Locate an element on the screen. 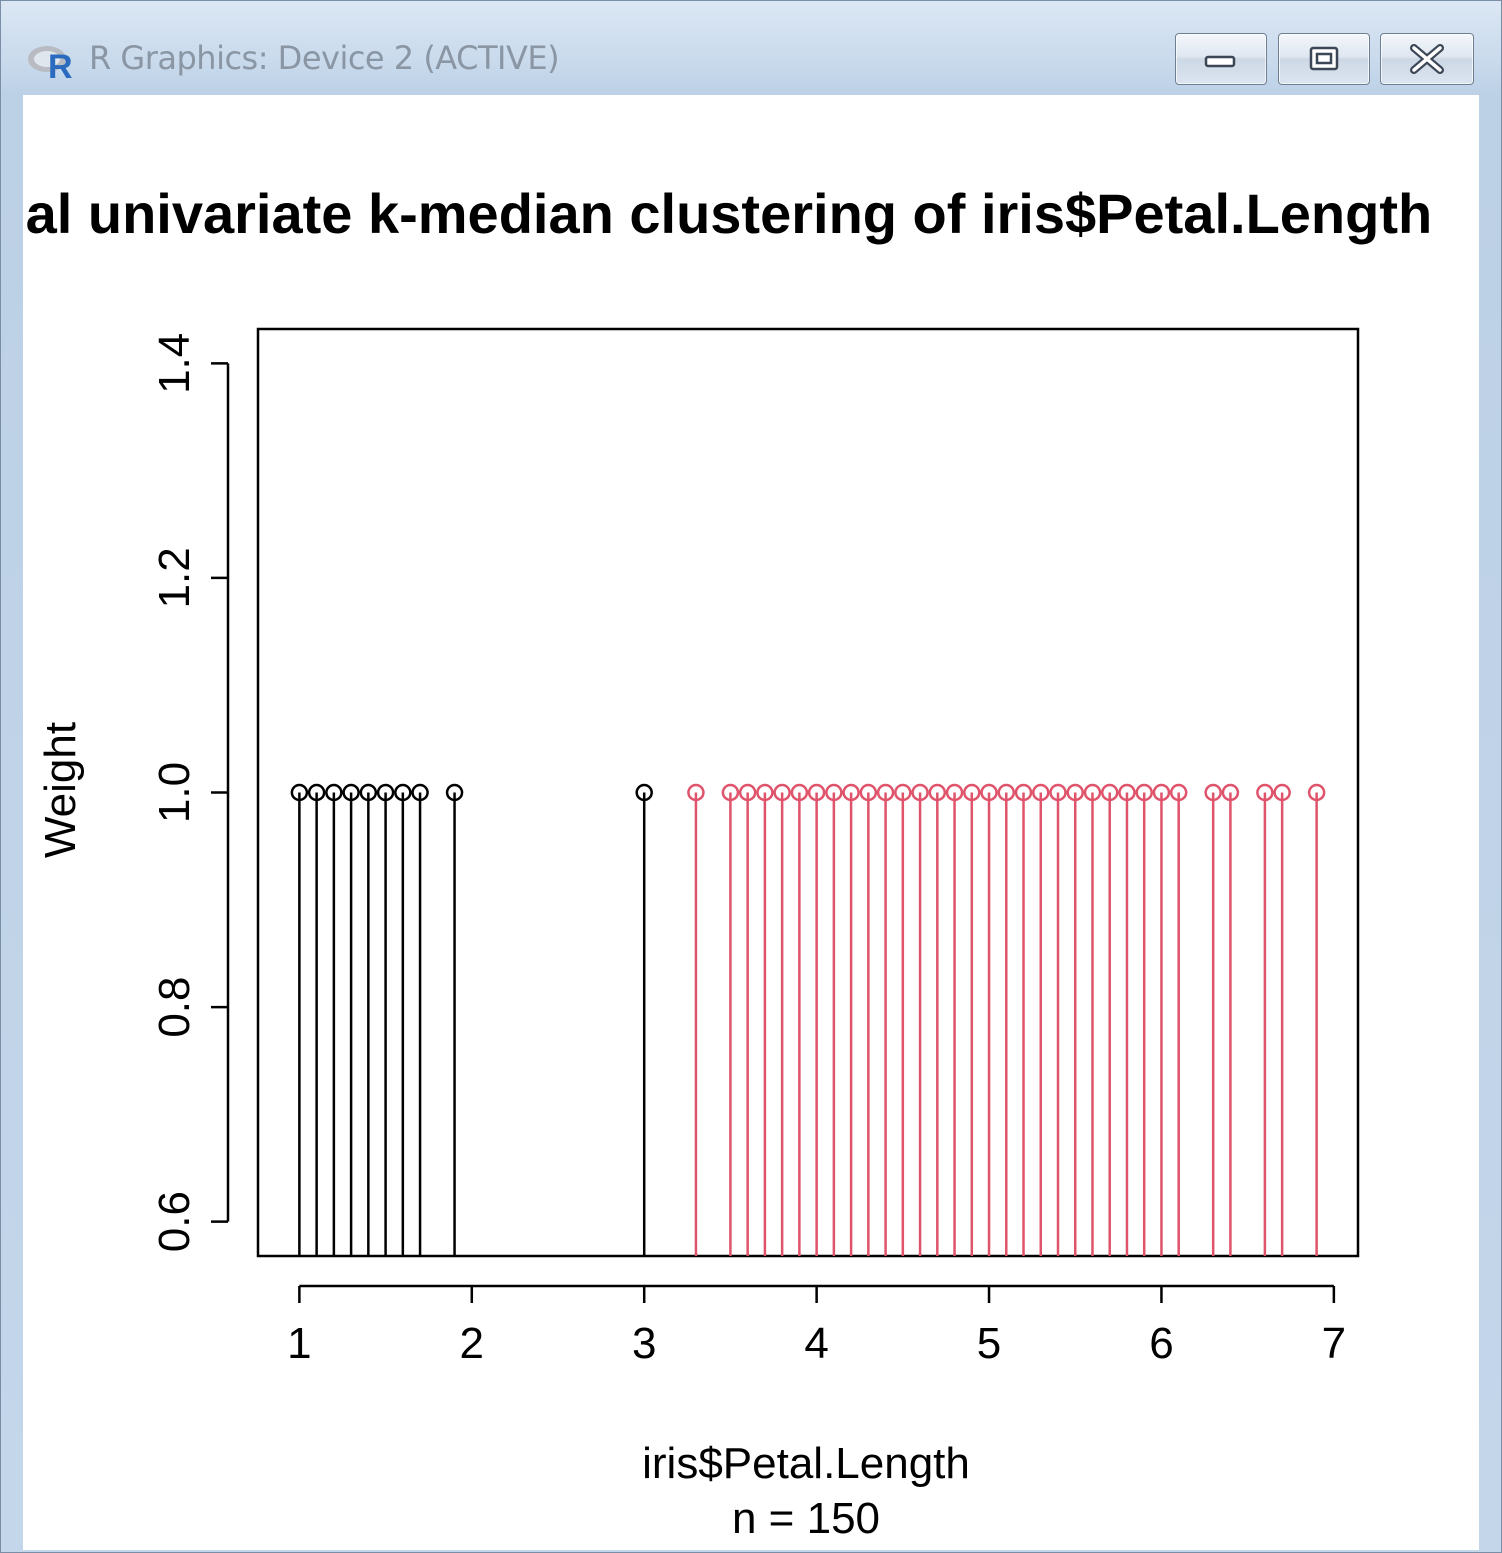  maximize-button is located at coordinates (1324, 59).